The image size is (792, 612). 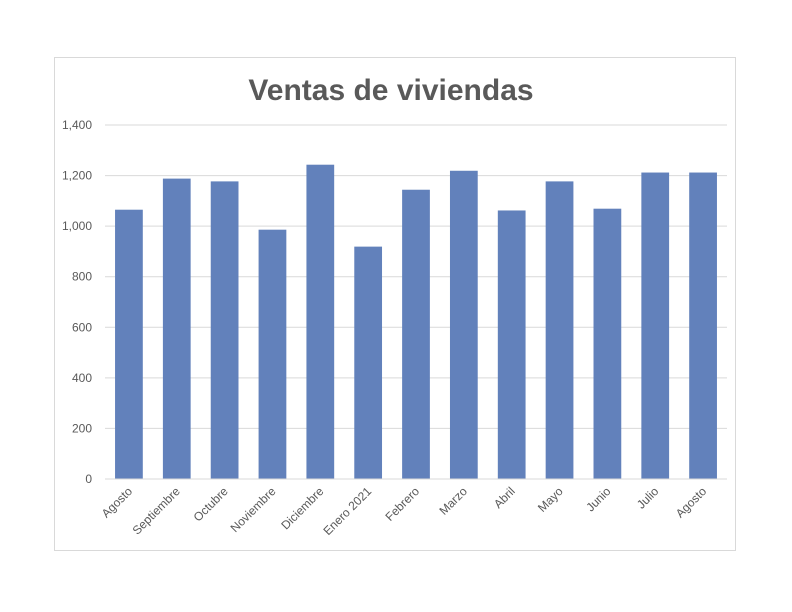 I want to click on y-tick-label: 1,200, so click(x=77, y=176).